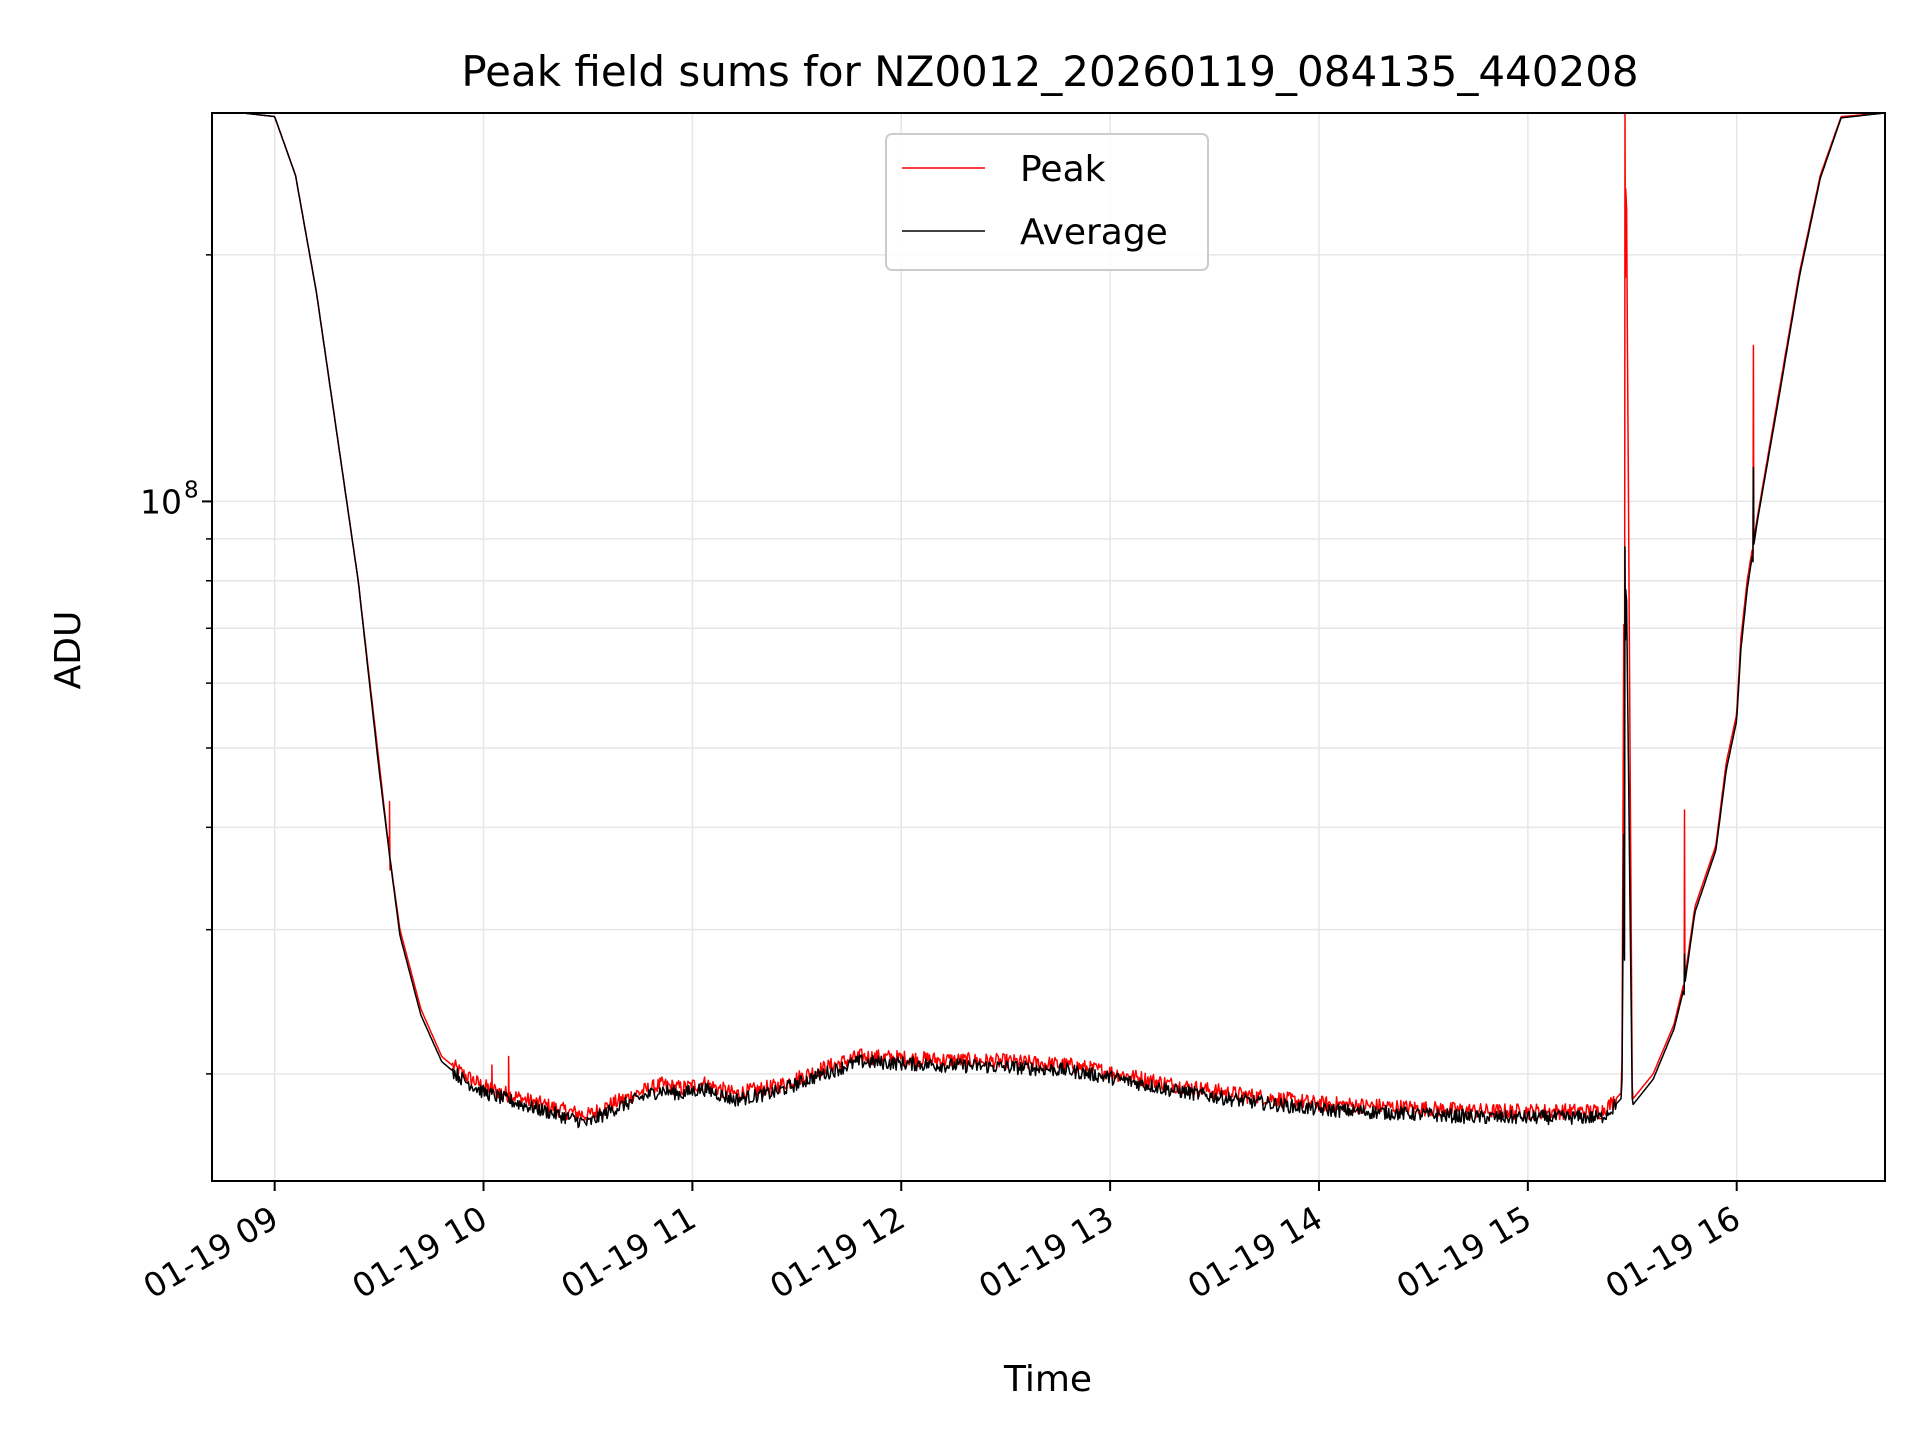 This screenshot has height=1440, width=1920. What do you see at coordinates (68, 650) in the screenshot?
I see `y-axis-label: ADU` at bounding box center [68, 650].